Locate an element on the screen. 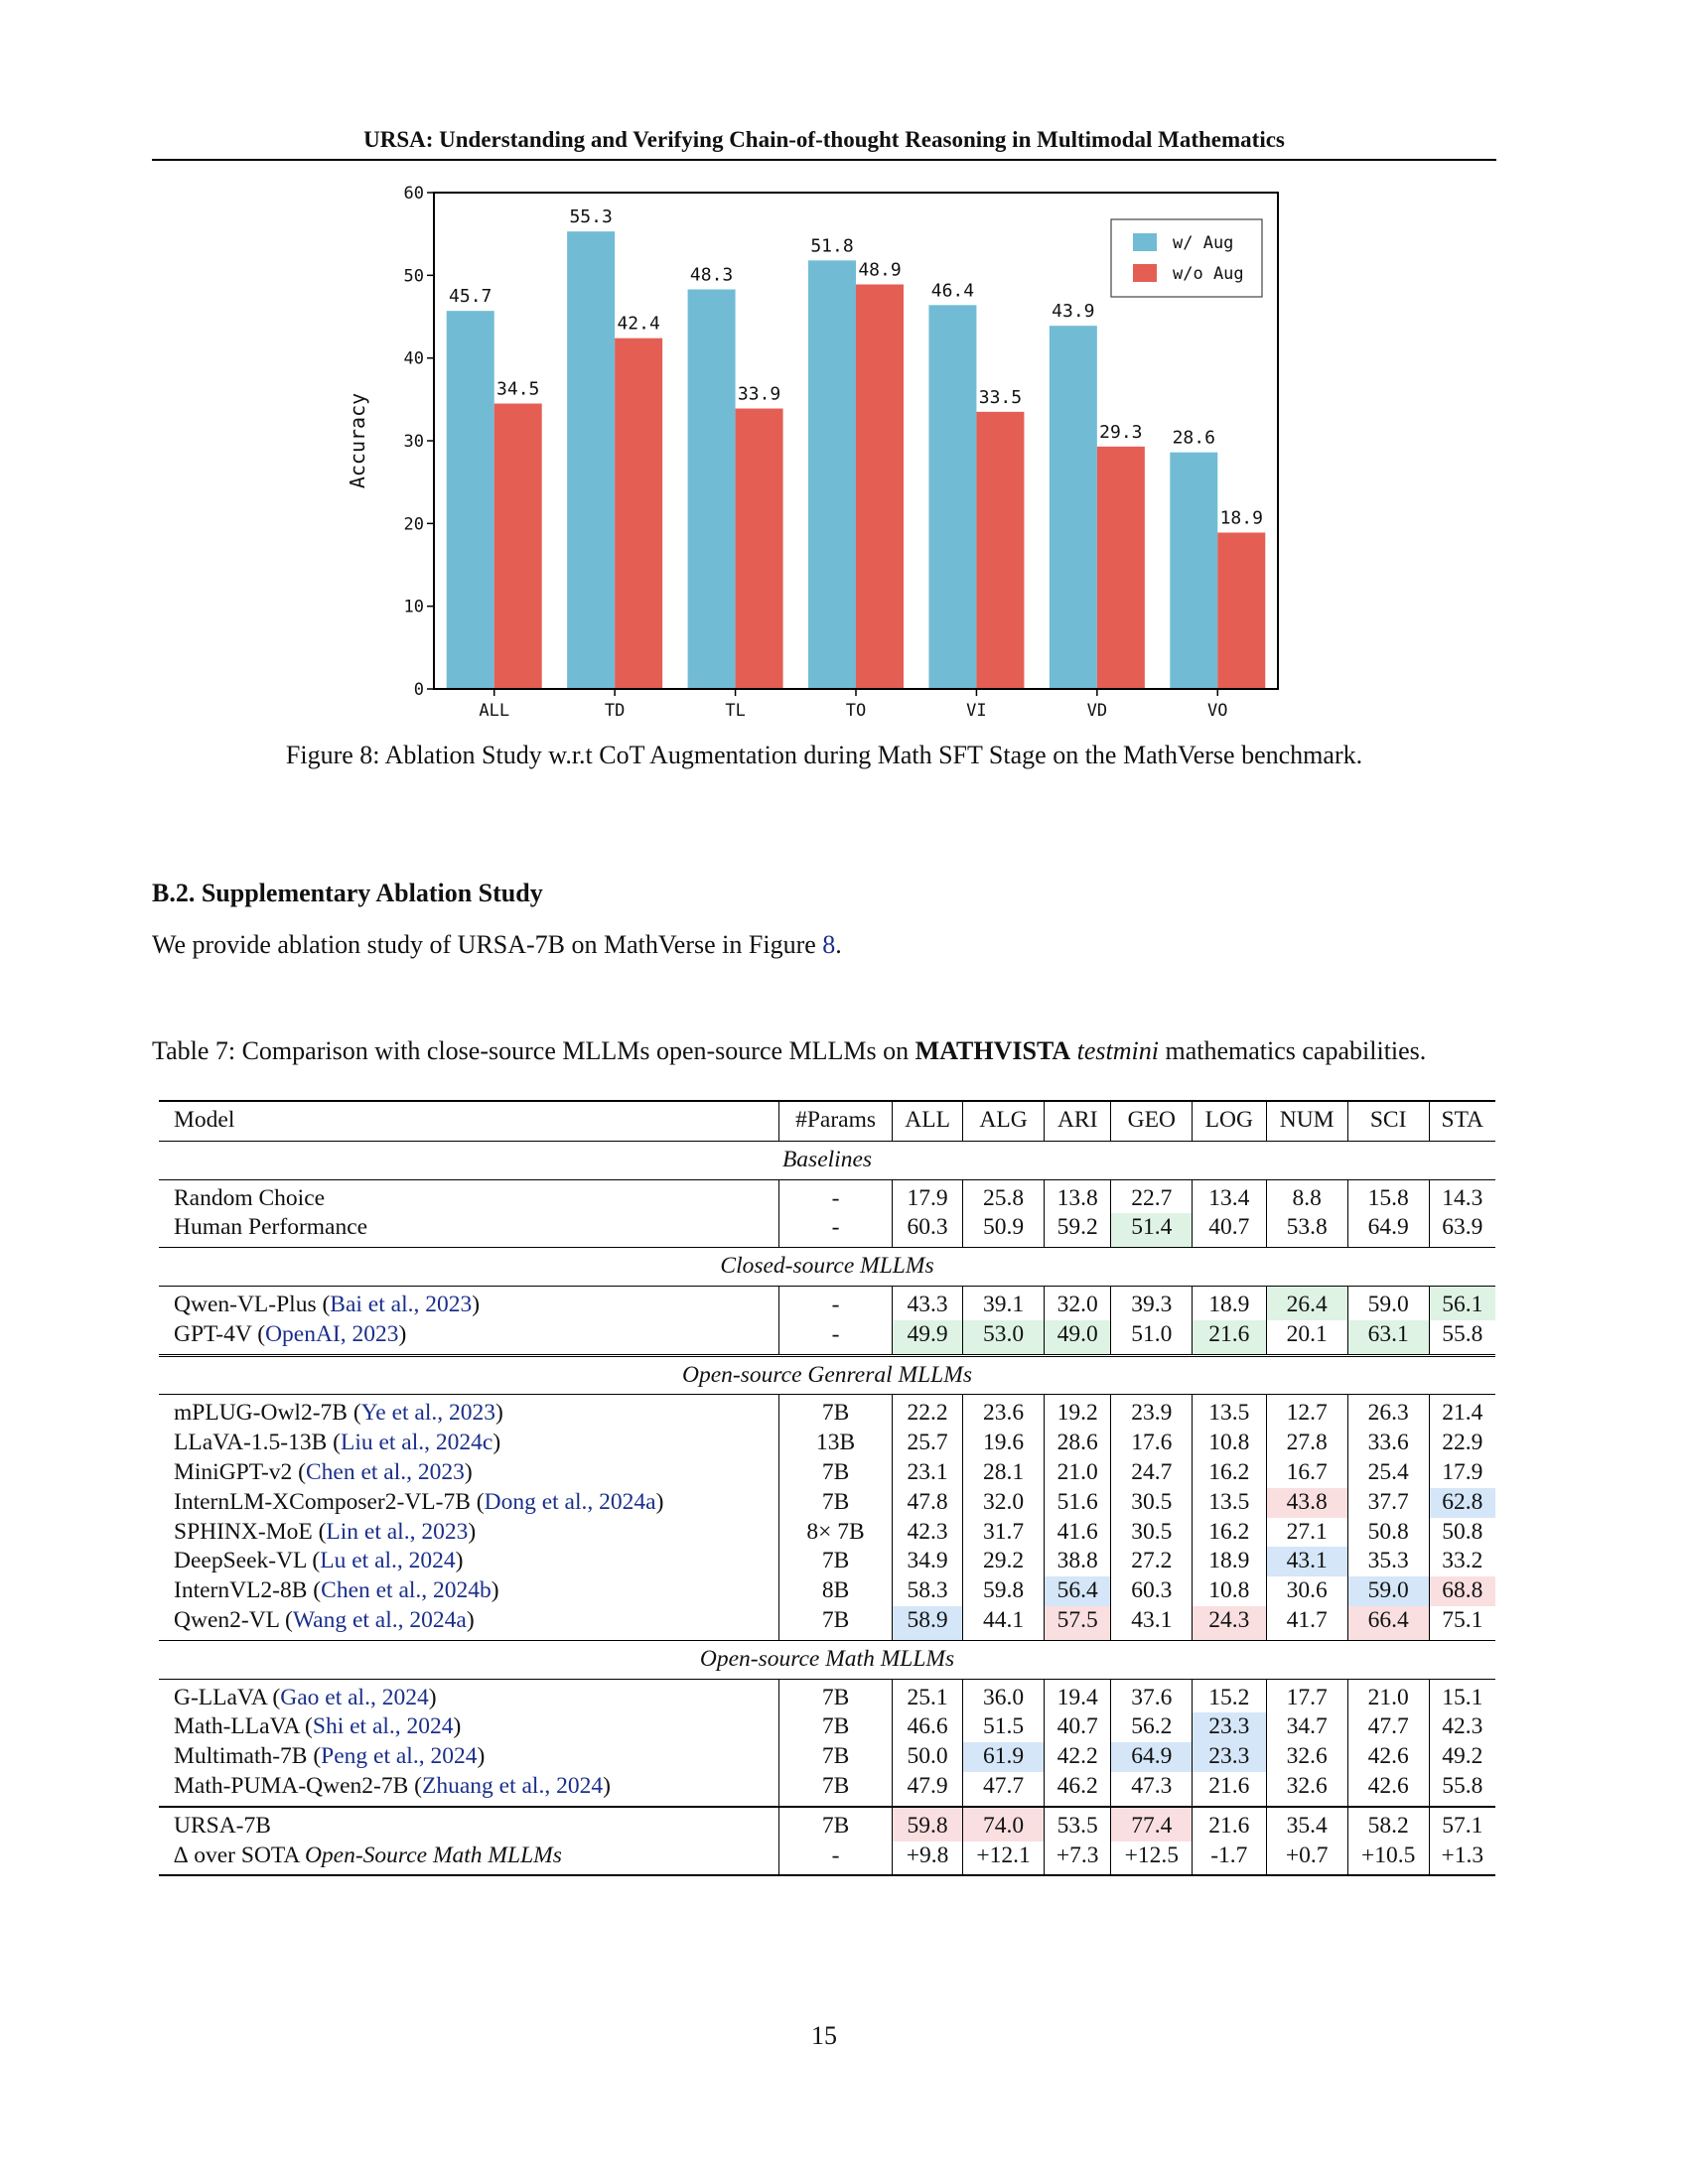 Image resolution: width=1688 pixels, height=2184 pixels. score-cell: 25.8 is located at coordinates (1003, 1196).